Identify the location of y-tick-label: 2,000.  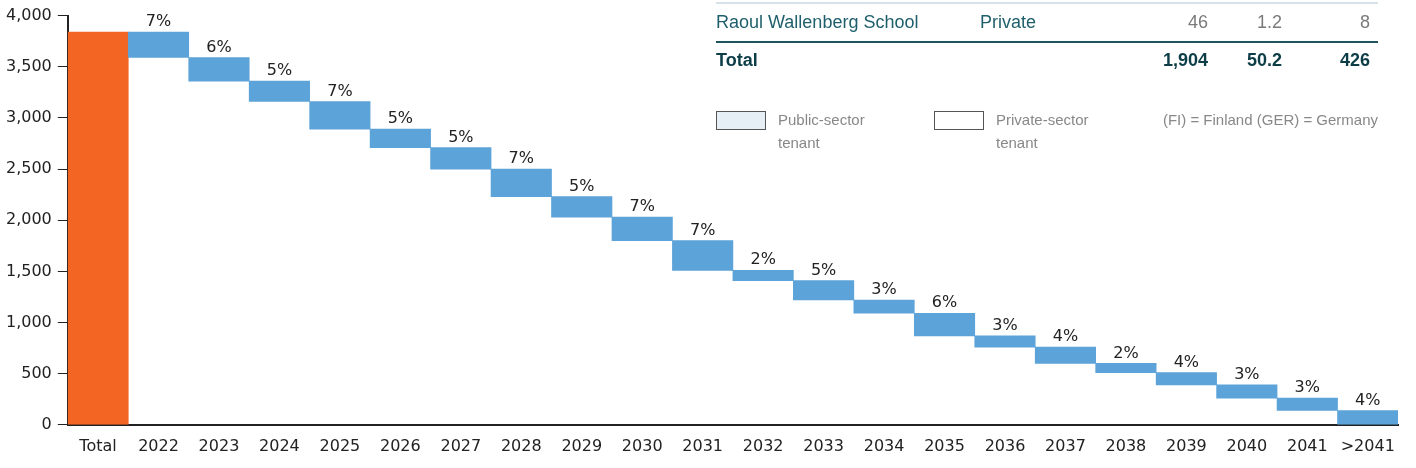
(28, 219).